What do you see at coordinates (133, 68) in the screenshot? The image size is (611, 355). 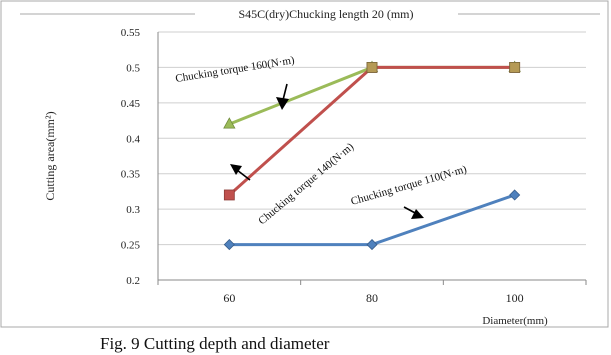 I see `y-tick-label: 0.5` at bounding box center [133, 68].